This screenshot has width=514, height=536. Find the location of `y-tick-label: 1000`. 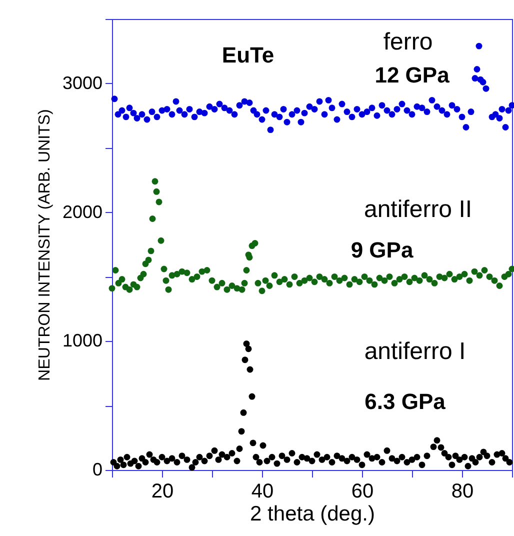

y-tick-label: 1000 is located at coordinates (82, 340).